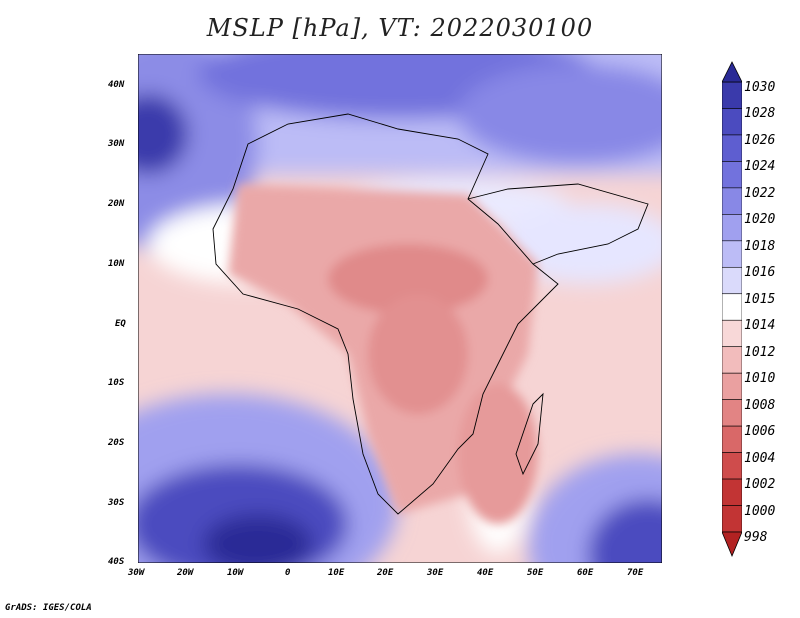 The height and width of the screenshot is (618, 800). Describe the element at coordinates (235, 573) in the screenshot. I see `lon-label-10w: 10W` at that location.